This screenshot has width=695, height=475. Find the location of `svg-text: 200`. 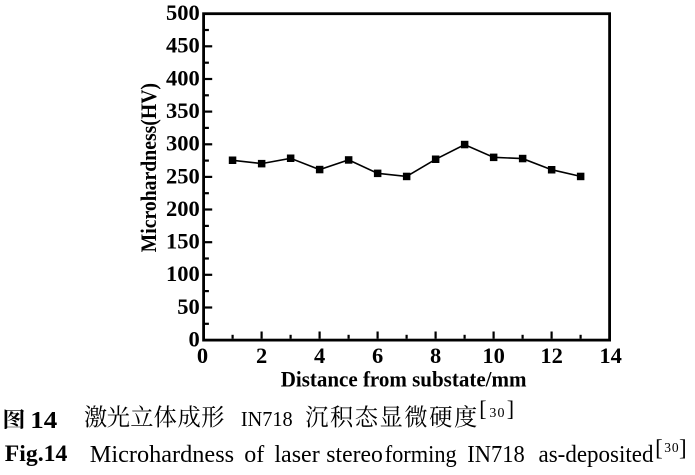

svg-text: 200 is located at coordinates (183, 208).